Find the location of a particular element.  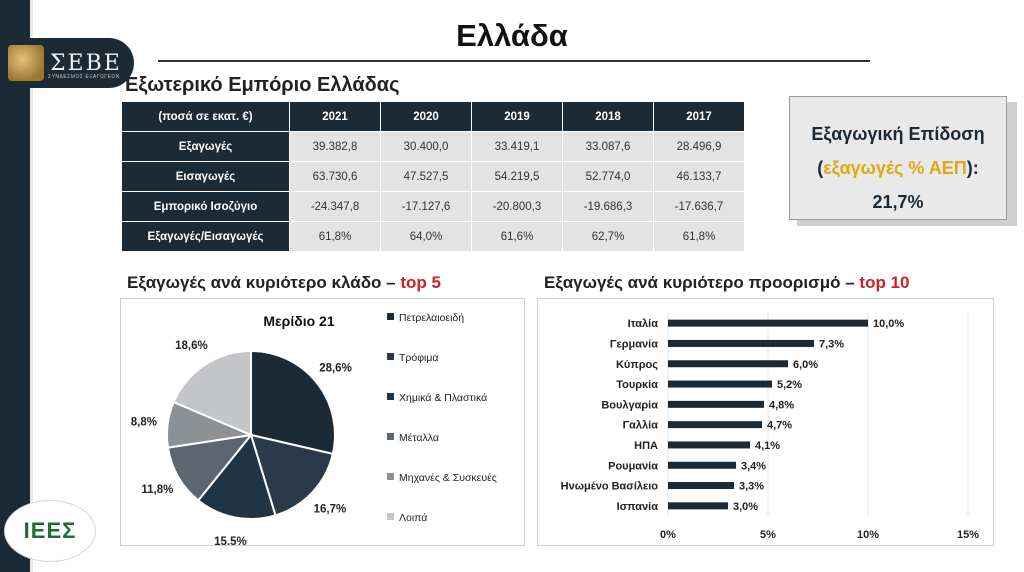

table-cell: 52.774,0 is located at coordinates (608, 176).